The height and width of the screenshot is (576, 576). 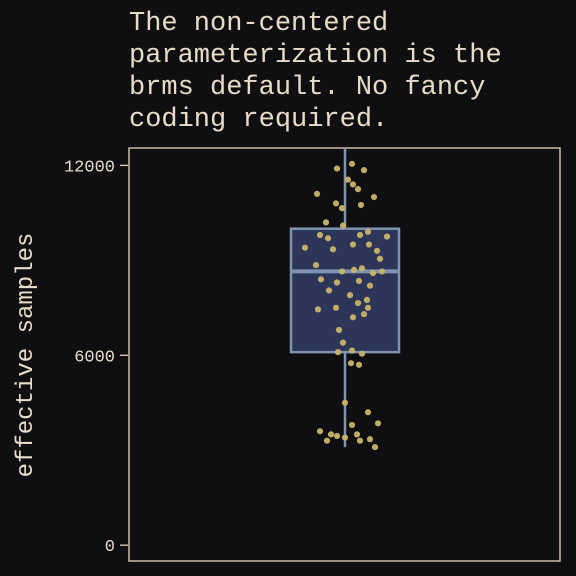 What do you see at coordinates (26, 355) in the screenshot?
I see `y-axis-label: effective samples` at bounding box center [26, 355].